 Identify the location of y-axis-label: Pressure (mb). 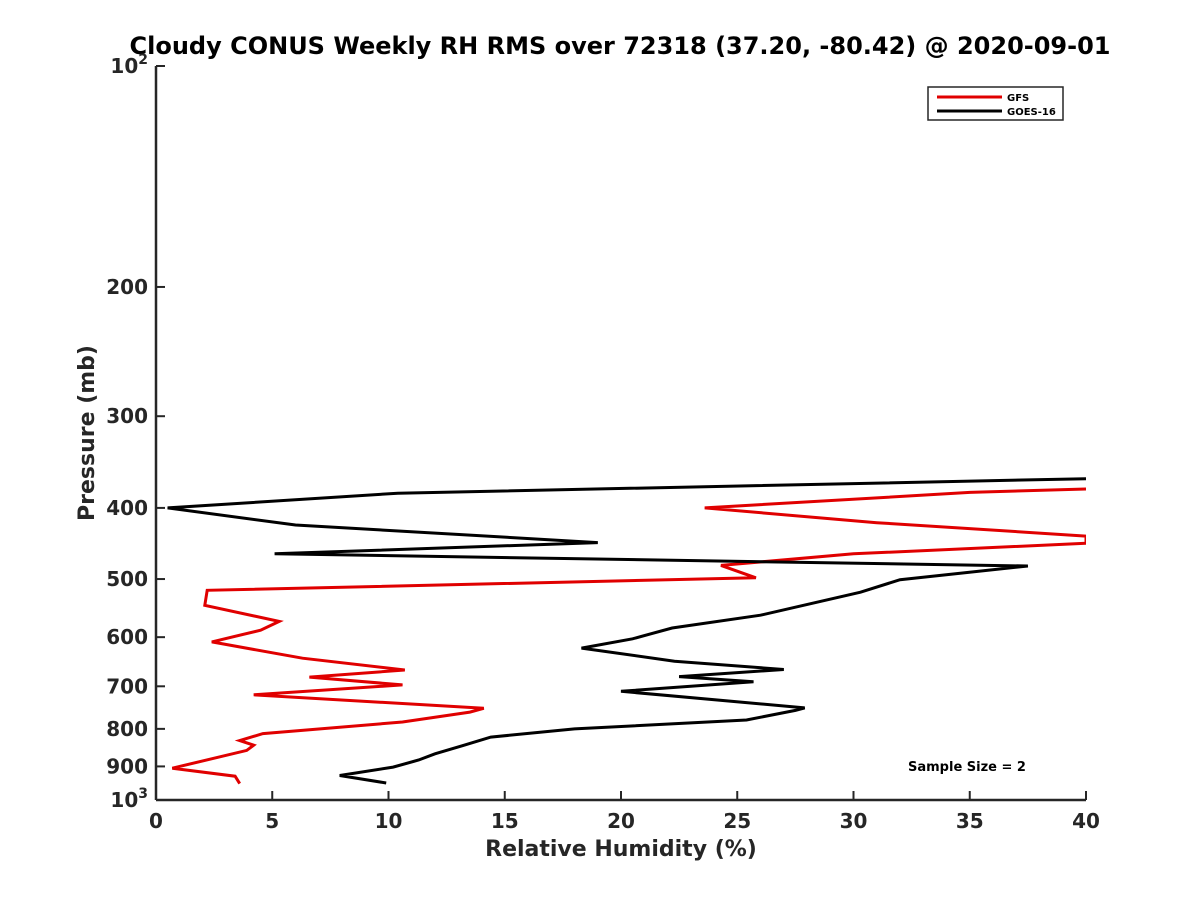
(87, 433).